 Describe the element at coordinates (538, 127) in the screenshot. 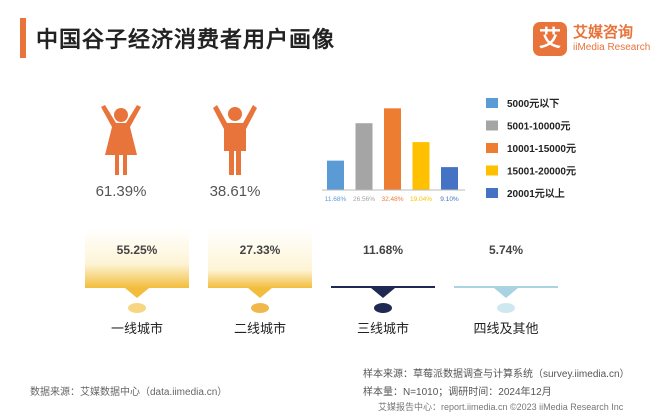

I see `legend-label: 5001-10000元` at that location.